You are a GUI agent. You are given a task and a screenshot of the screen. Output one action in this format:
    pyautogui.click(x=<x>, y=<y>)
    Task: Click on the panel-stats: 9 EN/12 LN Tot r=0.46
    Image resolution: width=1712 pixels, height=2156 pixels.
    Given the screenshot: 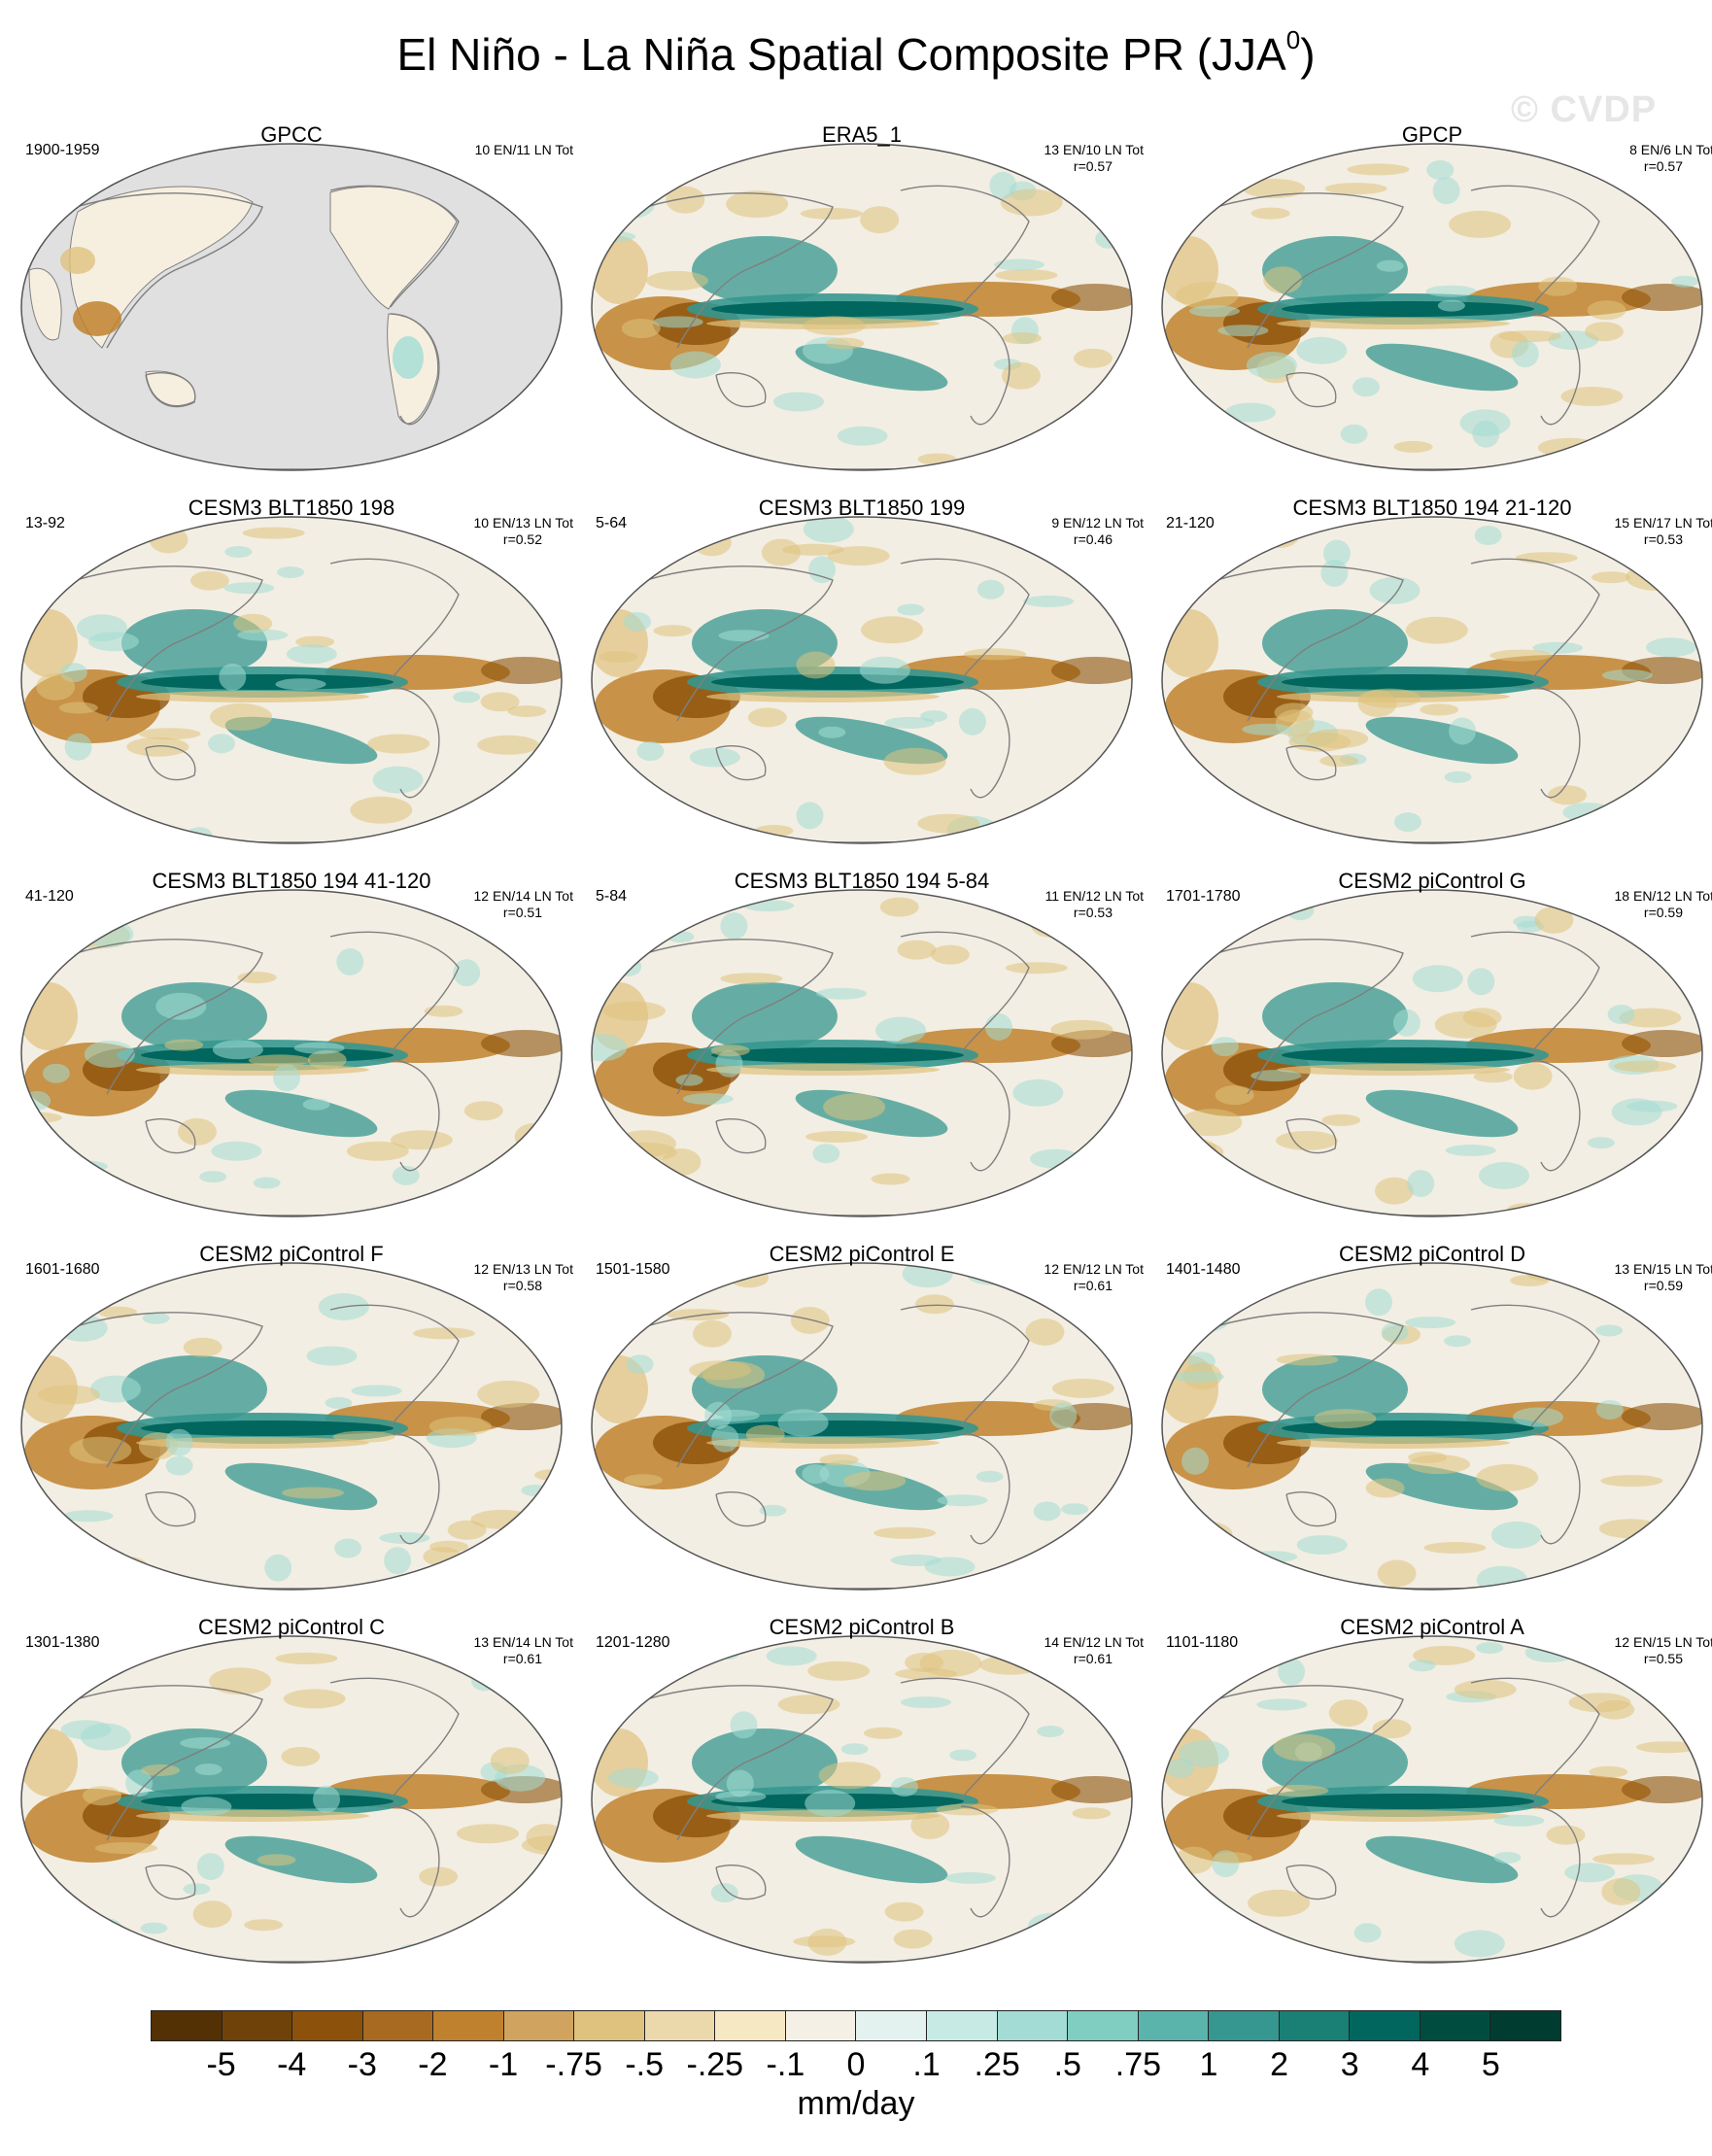 What is the action you would take?
    pyautogui.click(x=1076, y=531)
    